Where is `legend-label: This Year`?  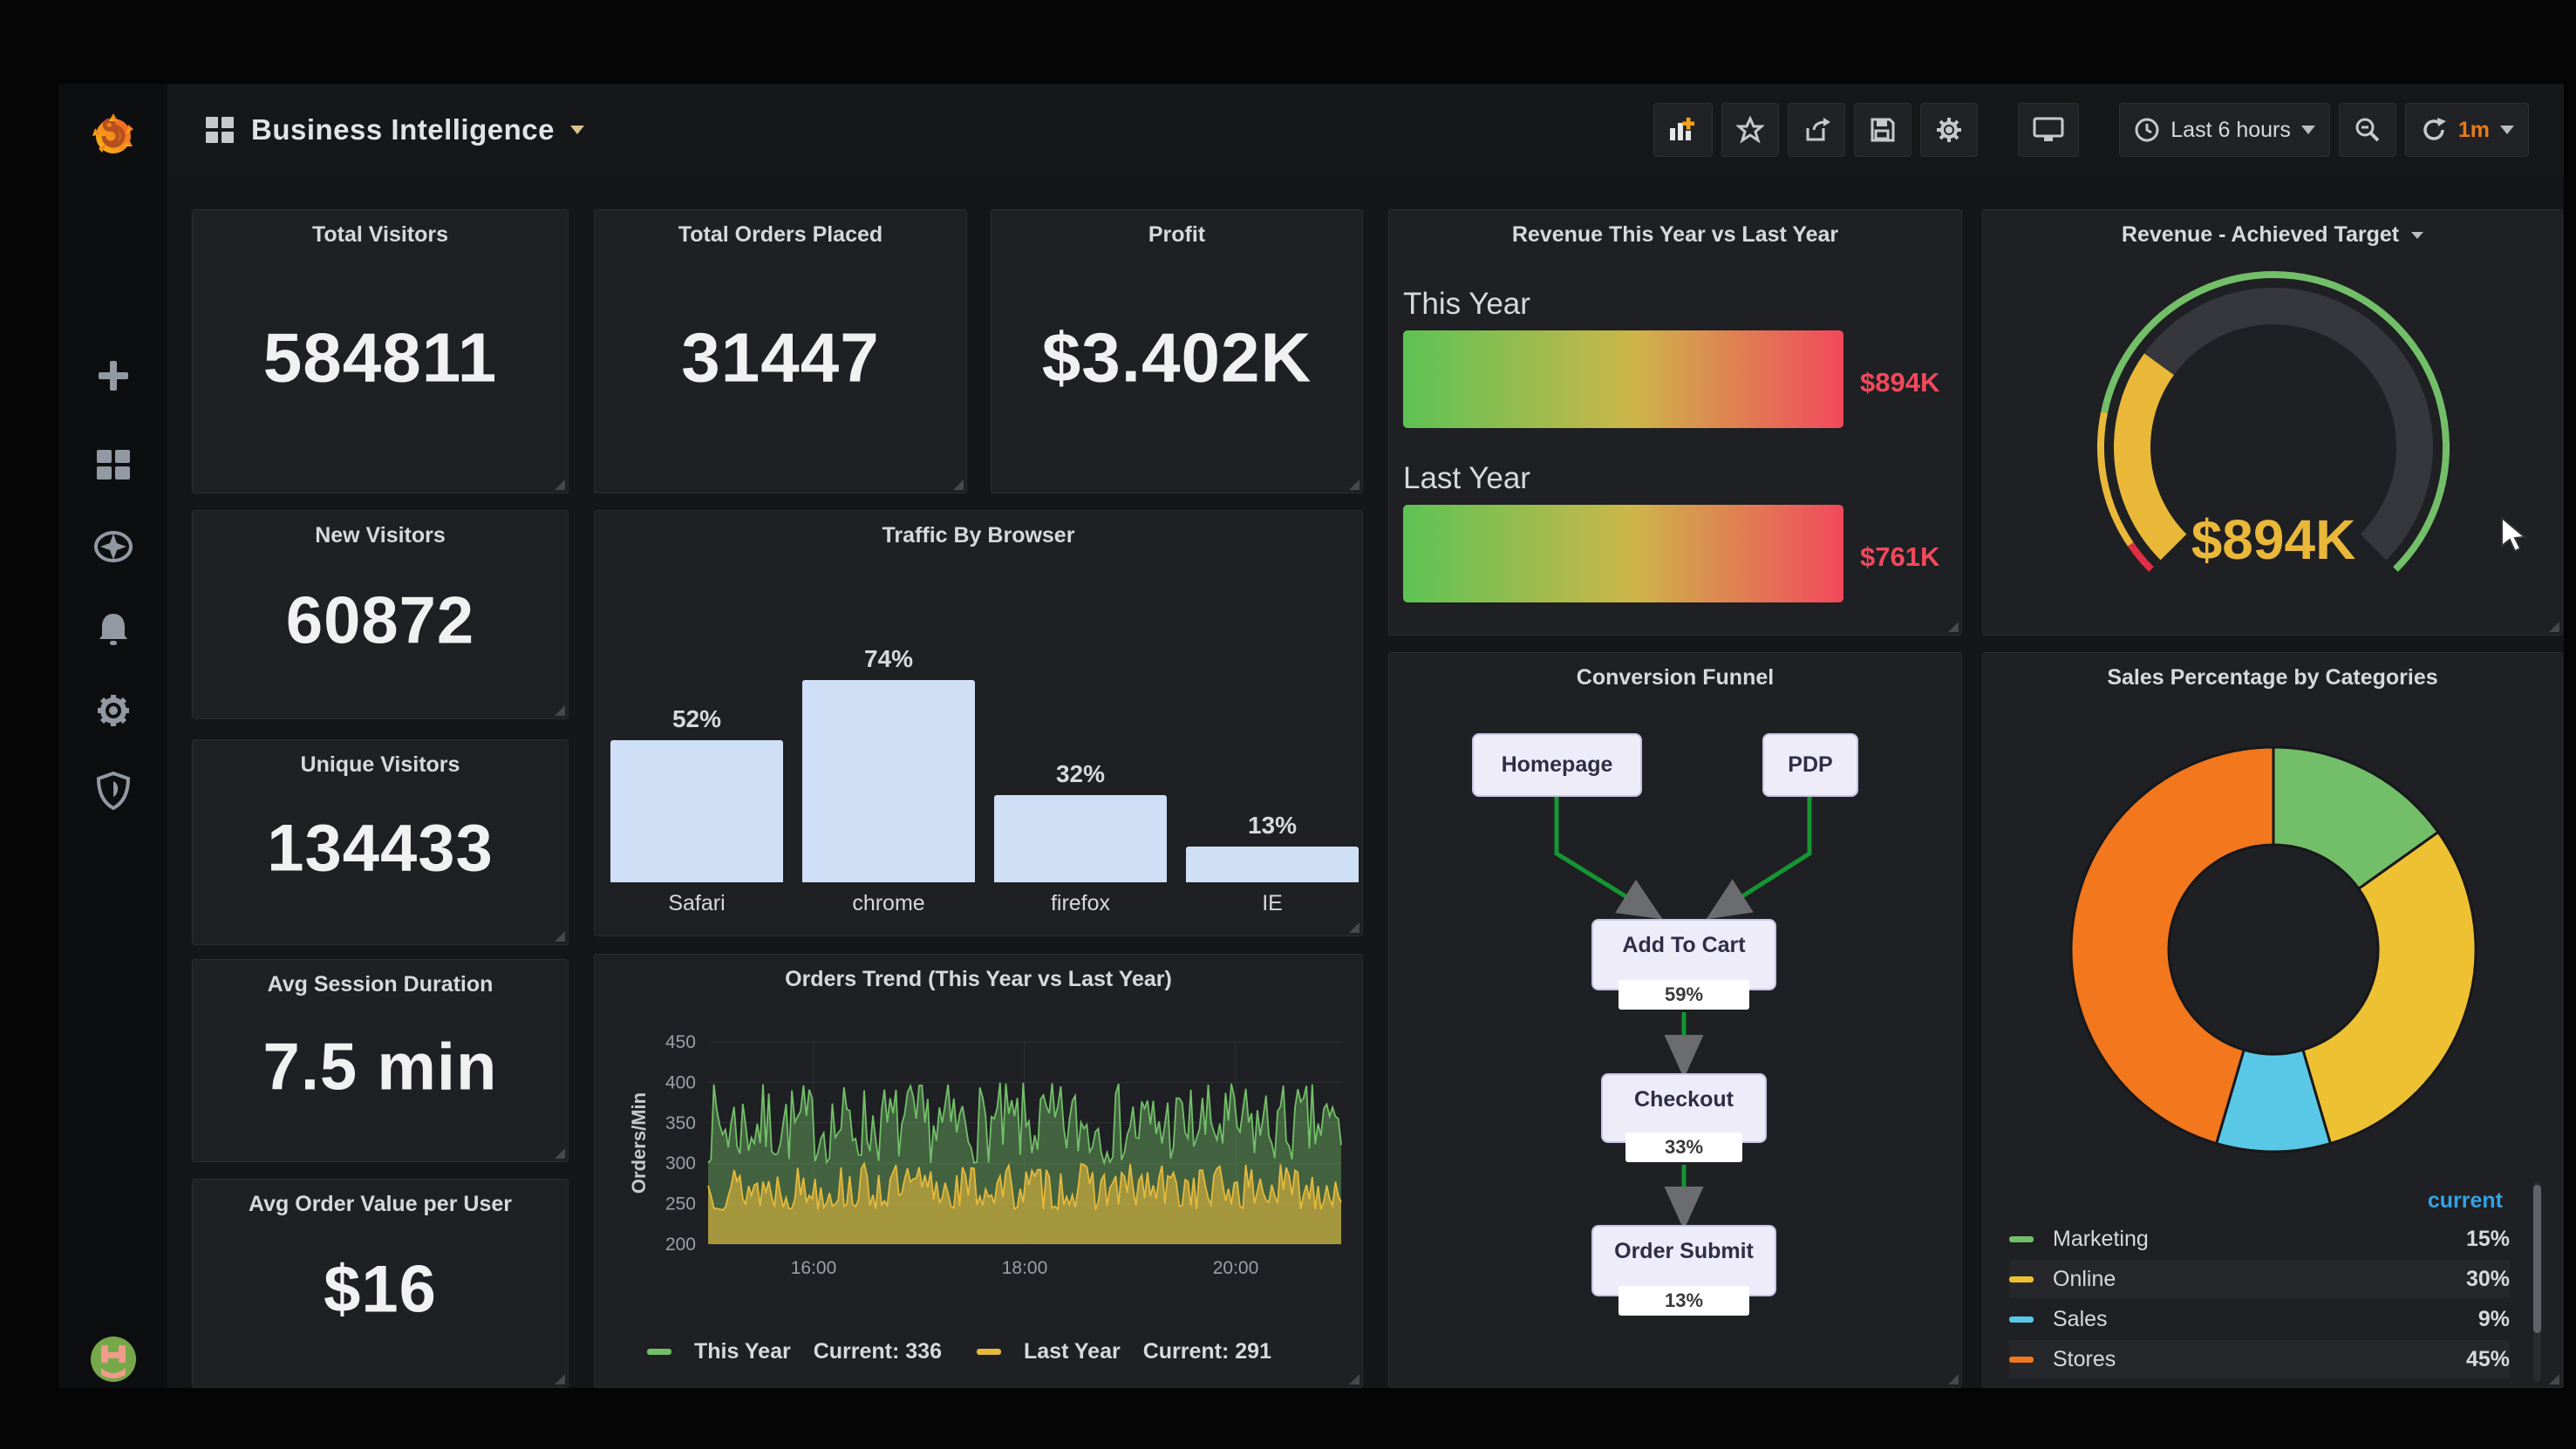 legend-label: This Year is located at coordinates (742, 1351).